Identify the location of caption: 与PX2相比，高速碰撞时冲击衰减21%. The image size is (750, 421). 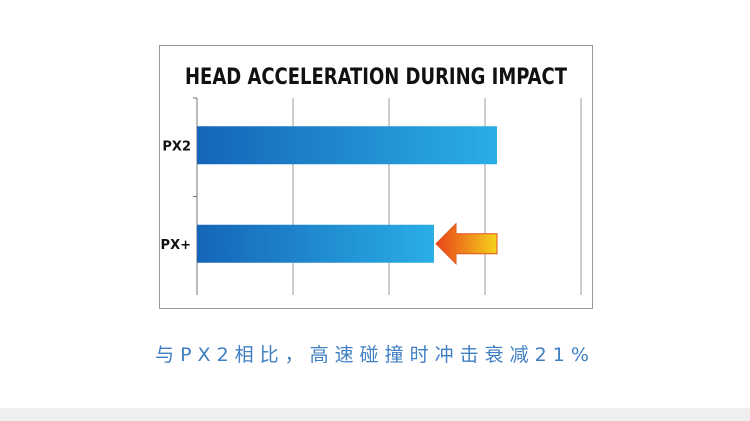
(375, 355).